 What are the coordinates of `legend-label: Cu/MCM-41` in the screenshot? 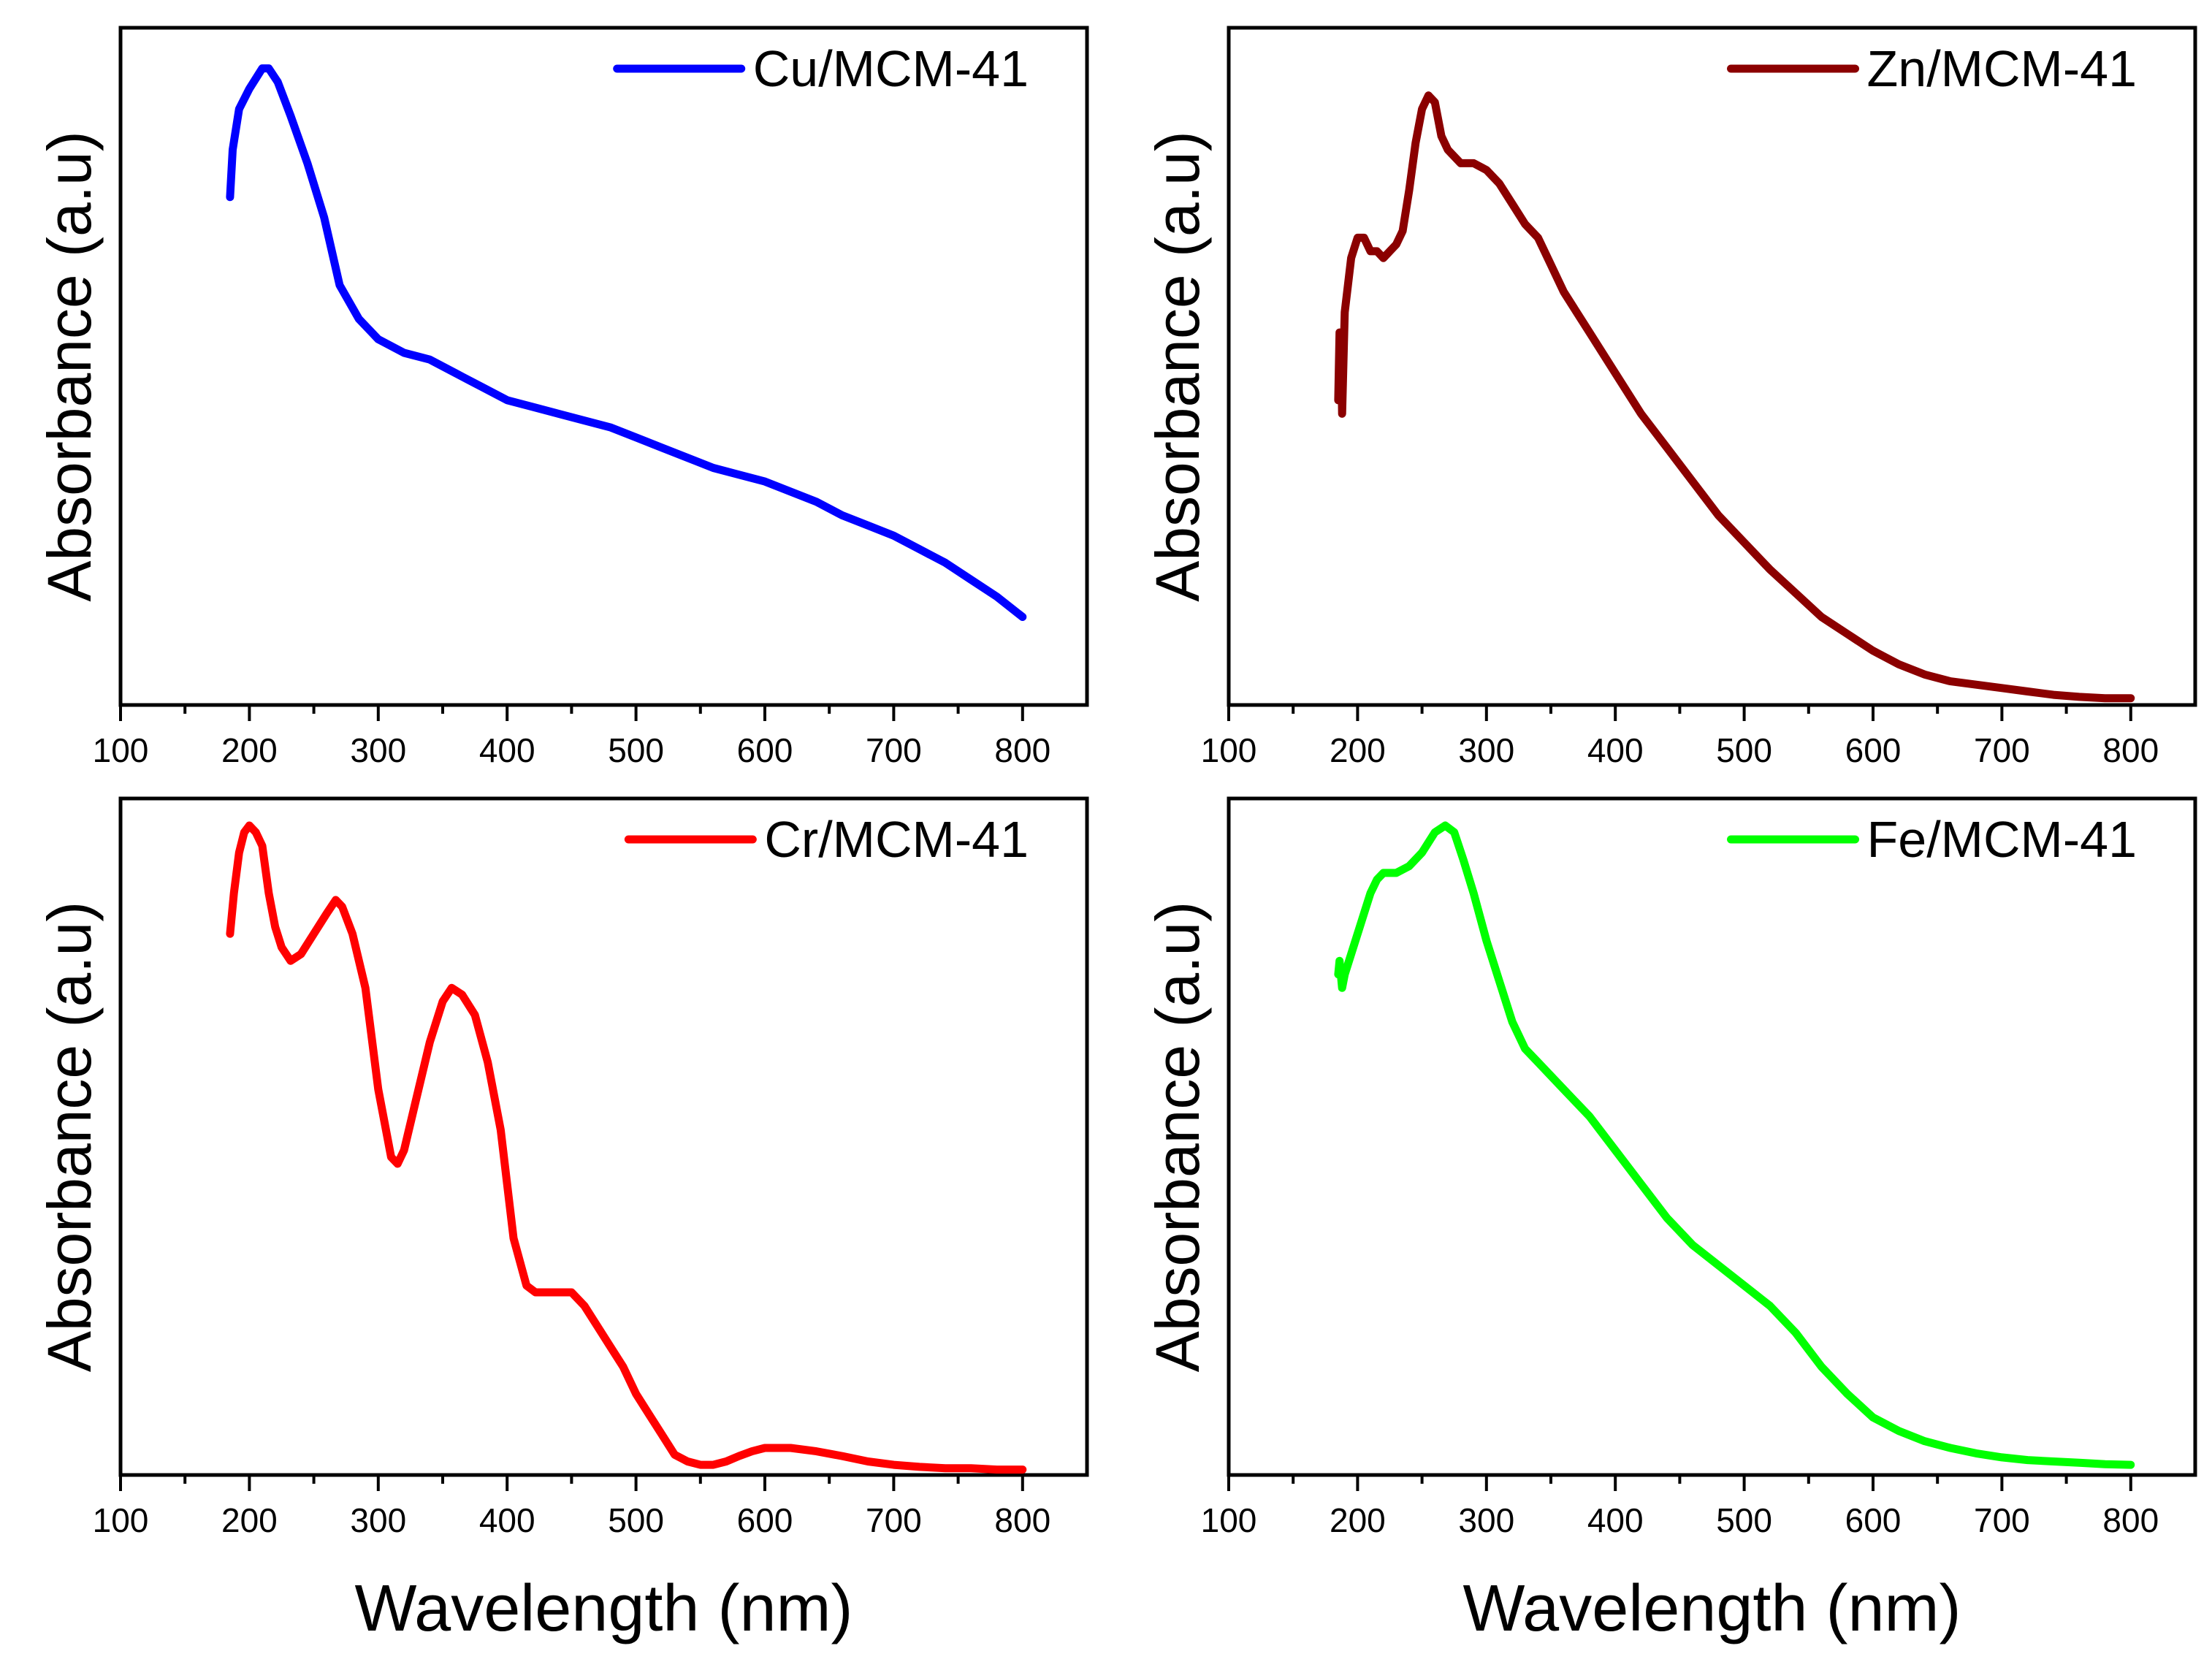 It's located at (891, 68).